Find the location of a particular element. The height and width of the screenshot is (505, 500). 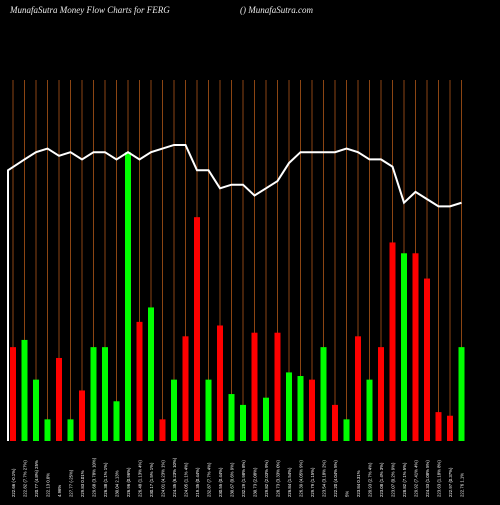

x-tick-label: 226.96 (0.96%) is located at coordinates (128, 482).